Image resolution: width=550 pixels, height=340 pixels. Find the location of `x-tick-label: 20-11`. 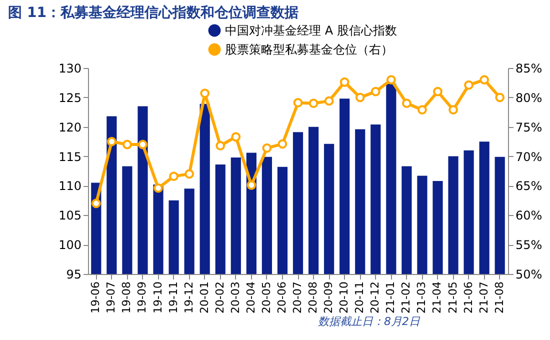

x-tick-label: 20-11 is located at coordinates (359, 298).